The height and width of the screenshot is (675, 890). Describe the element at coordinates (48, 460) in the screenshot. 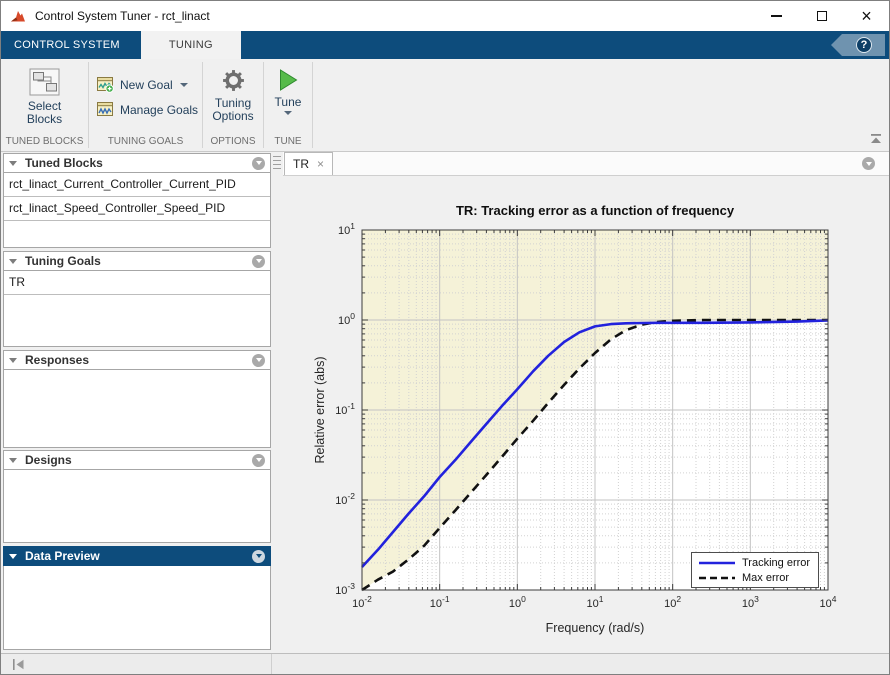

I see `panel-title: Designs` at that location.